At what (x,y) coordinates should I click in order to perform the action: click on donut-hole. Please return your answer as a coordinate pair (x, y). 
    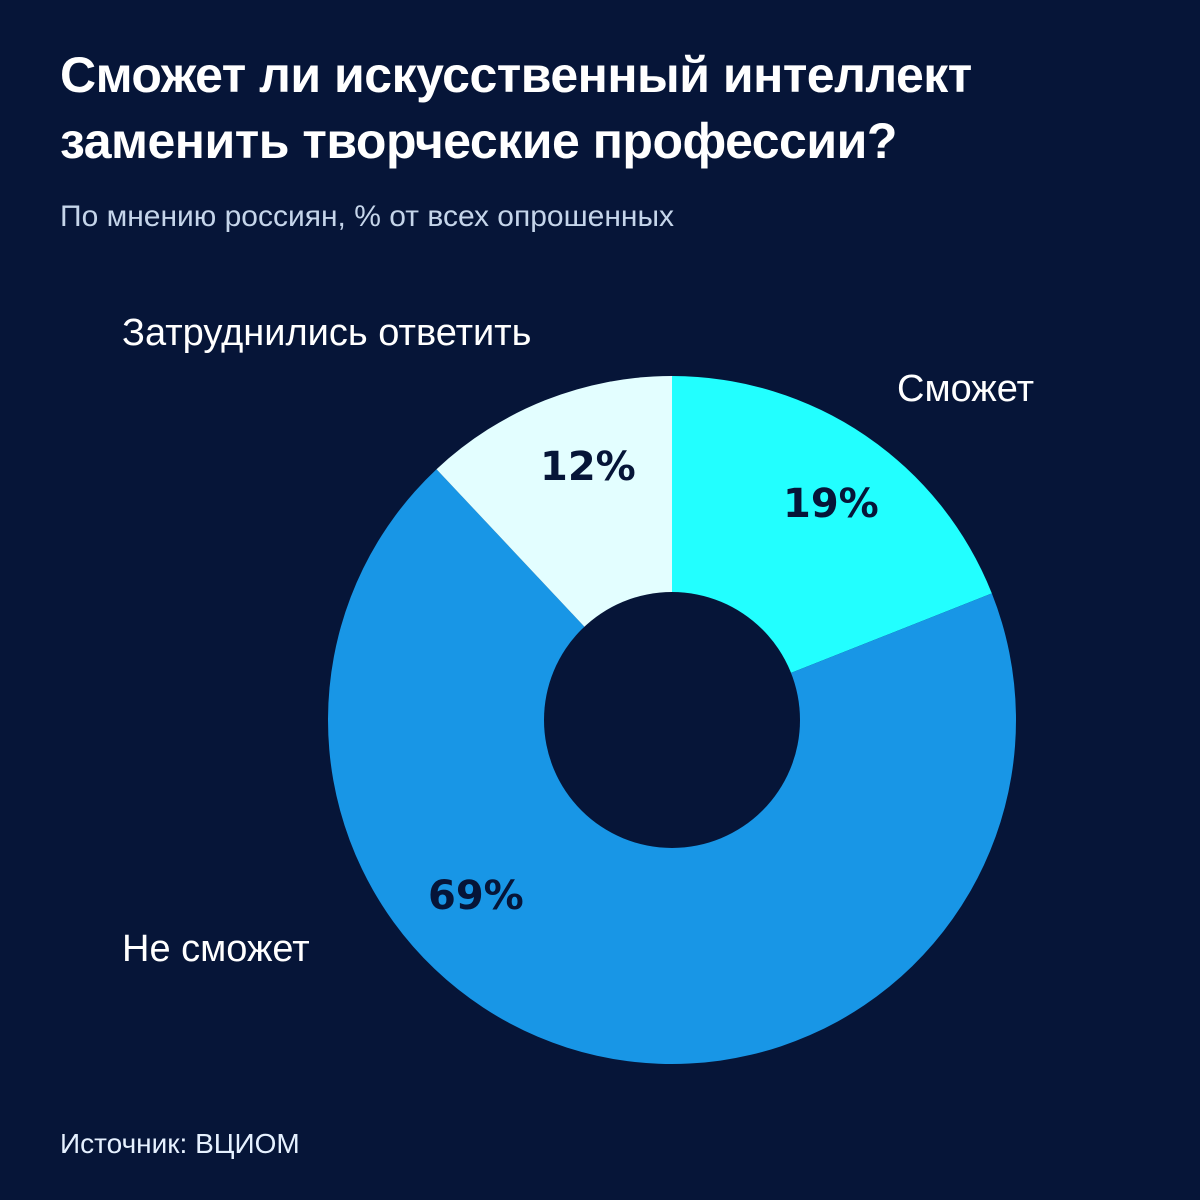
    Looking at the image, I should click on (672, 720).